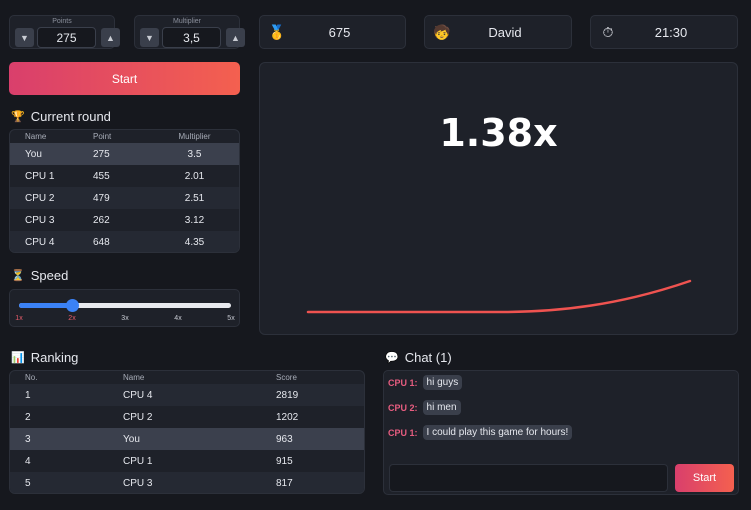  Describe the element at coordinates (339, 32) in the screenshot. I see `balance-value: 675` at that location.